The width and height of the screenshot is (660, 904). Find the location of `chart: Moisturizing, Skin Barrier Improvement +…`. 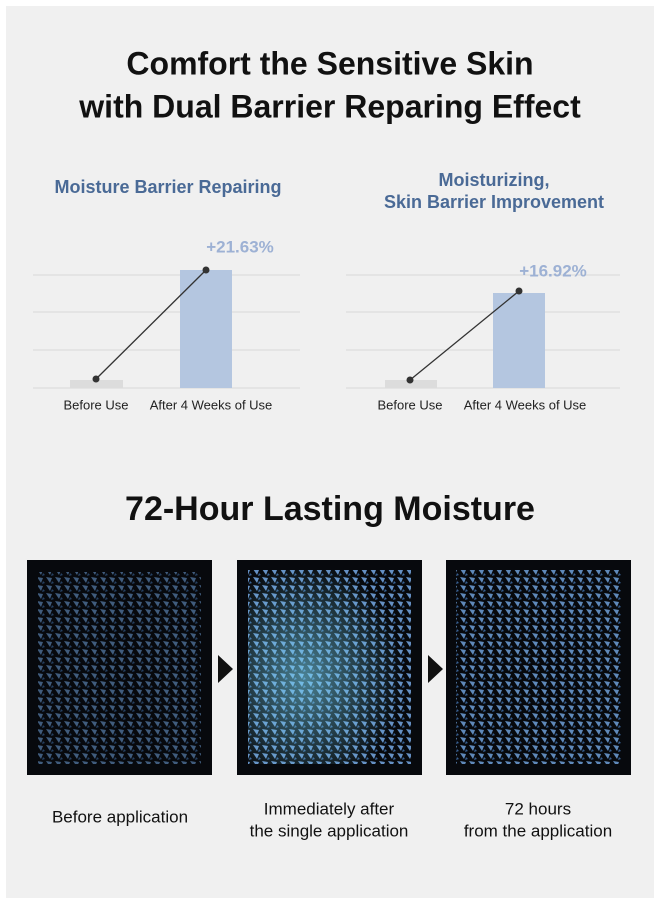

chart: Moisturizing, Skin Barrier Improvement +… is located at coordinates (483, 291).